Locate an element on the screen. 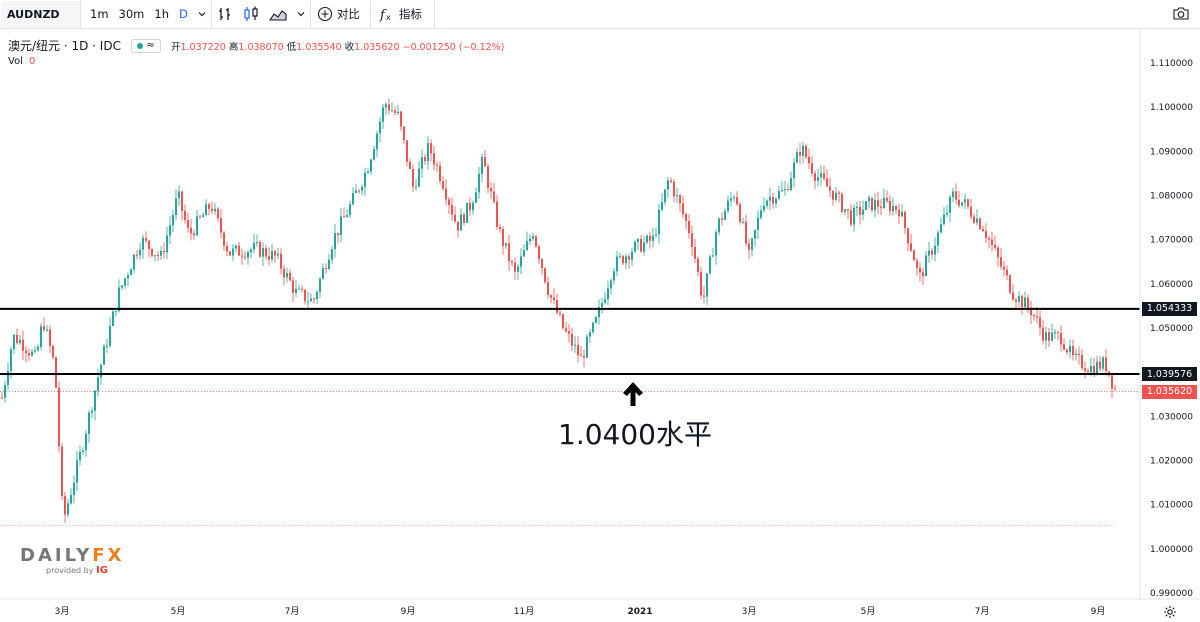  x-tick-label: 3月 is located at coordinates (749, 611).